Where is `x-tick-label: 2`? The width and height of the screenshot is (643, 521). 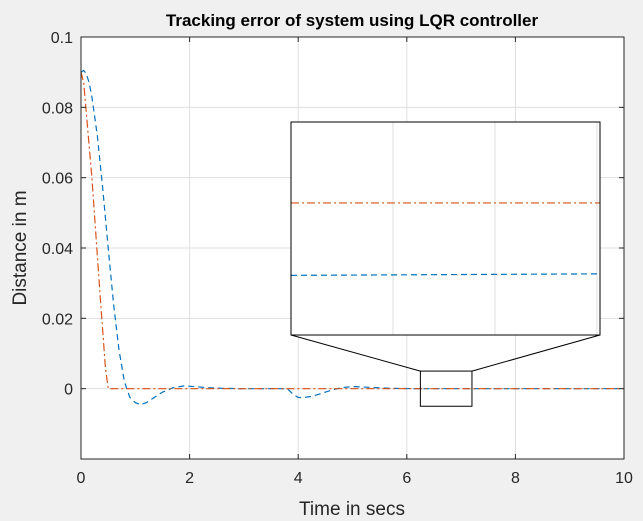 x-tick-label: 2 is located at coordinates (189, 478).